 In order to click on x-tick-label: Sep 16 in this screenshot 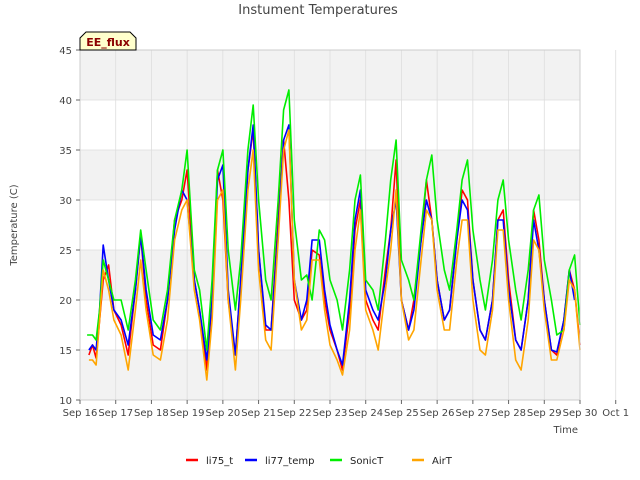, I will do `click(80, 413)`.